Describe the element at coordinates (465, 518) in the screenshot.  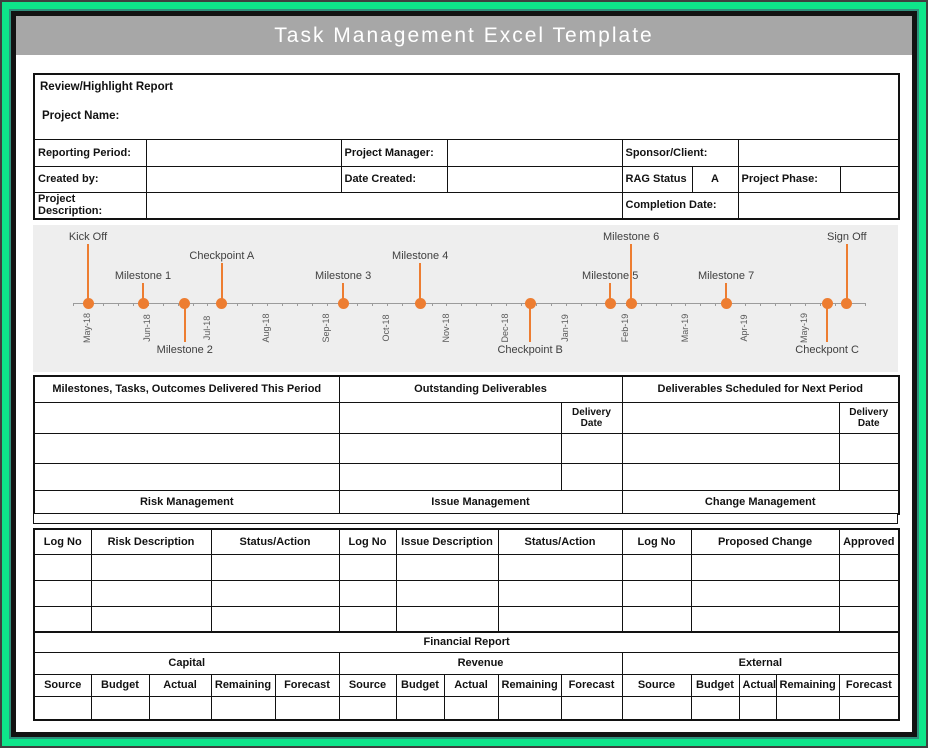
I see `spacer-row` at that location.